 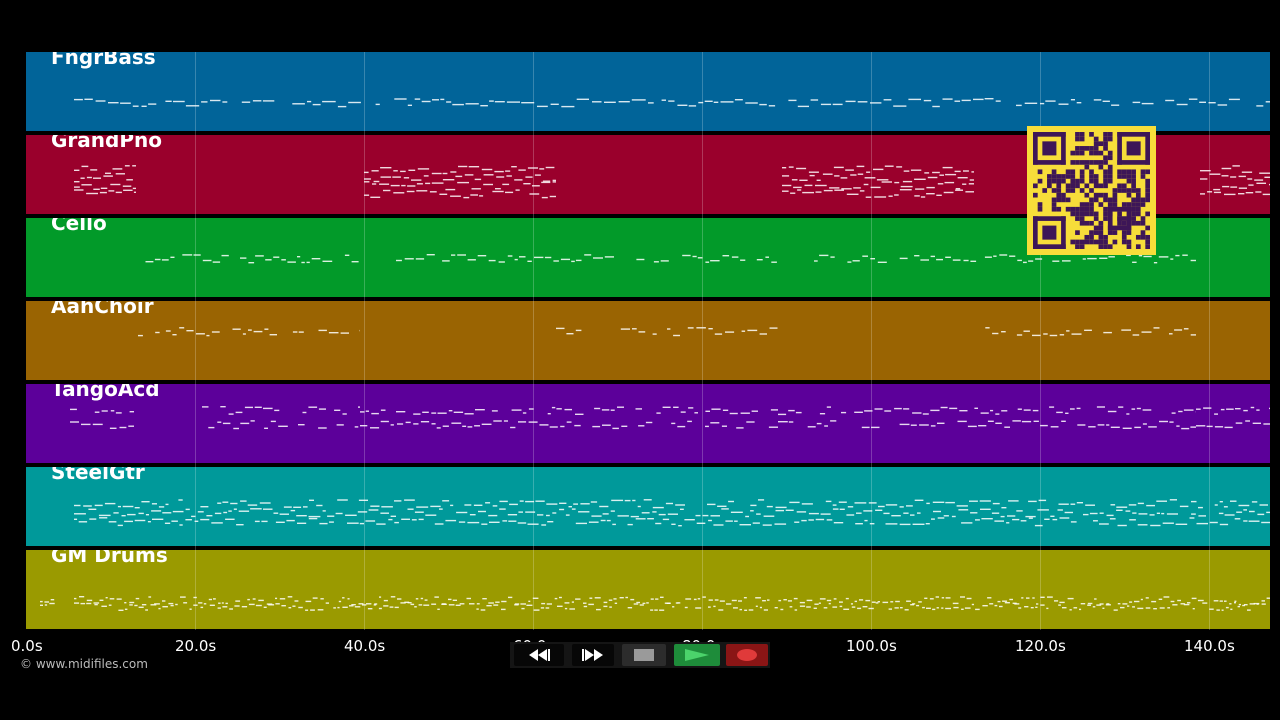 I want to click on track-name-label: SteelGtr, so click(x=98, y=475).